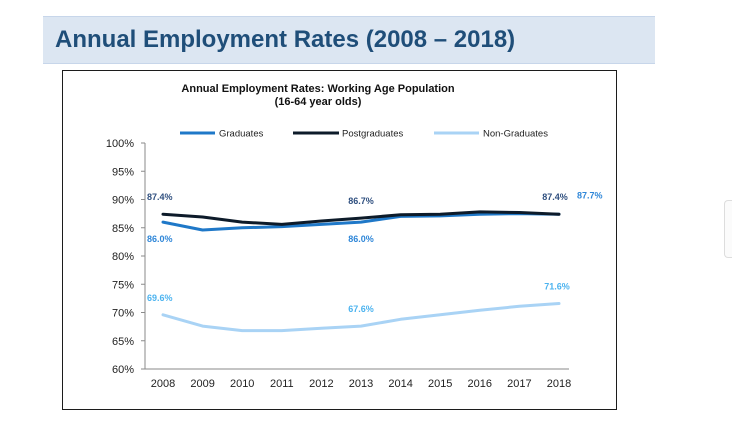 This screenshot has width=732, height=425. What do you see at coordinates (515, 134) in the screenshot?
I see `legend-label-non_graduates: Non-Graduates` at bounding box center [515, 134].